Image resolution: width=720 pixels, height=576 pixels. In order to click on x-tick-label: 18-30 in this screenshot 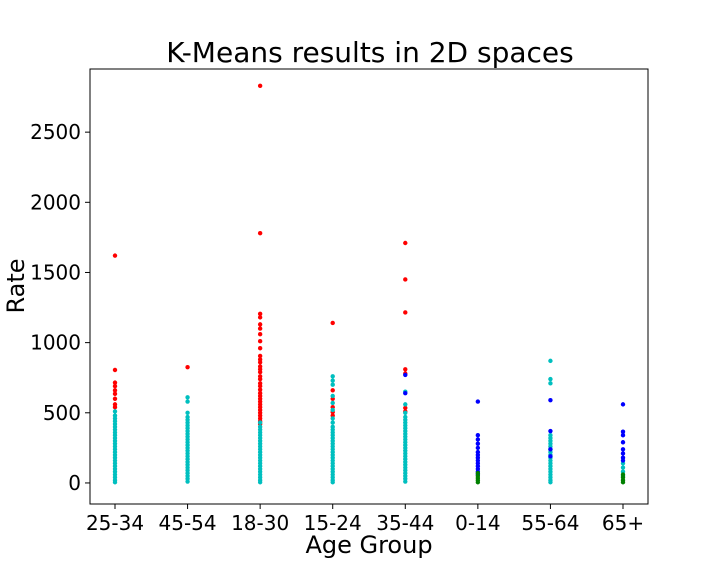, I will do `click(260, 523)`.